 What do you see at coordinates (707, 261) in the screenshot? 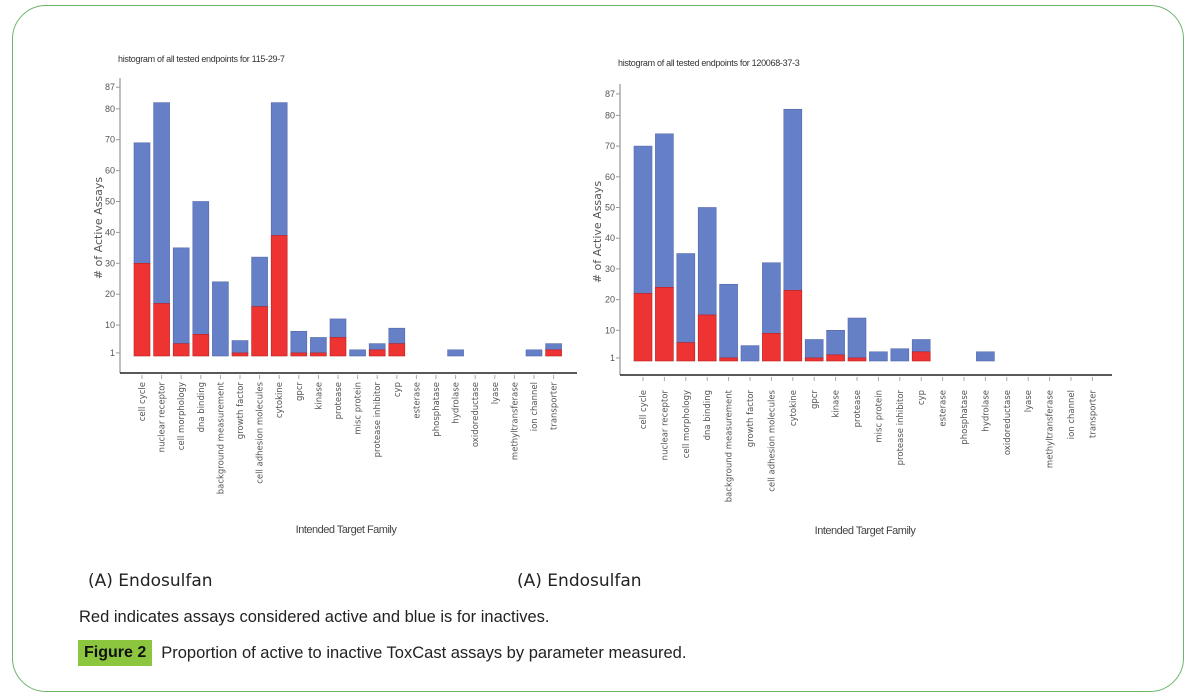
I see `bar-inactive-dna-binding` at bounding box center [707, 261].